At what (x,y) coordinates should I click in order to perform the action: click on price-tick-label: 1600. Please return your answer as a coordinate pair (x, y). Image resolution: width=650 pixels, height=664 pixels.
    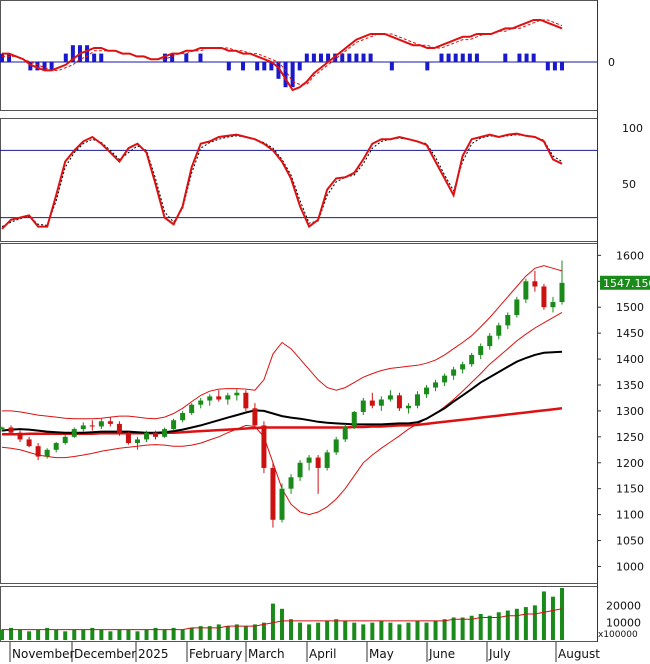
    Looking at the image, I should click on (630, 255).